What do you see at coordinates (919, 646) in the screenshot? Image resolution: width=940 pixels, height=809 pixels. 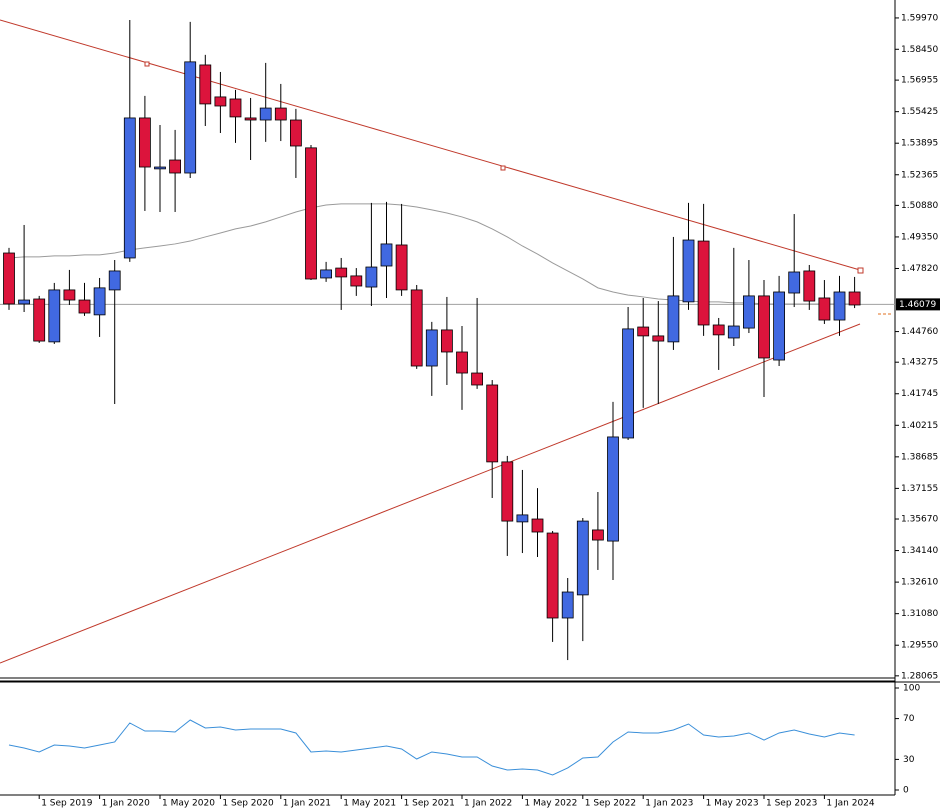 I see `y-tick-label: 1.29550` at bounding box center [919, 646].